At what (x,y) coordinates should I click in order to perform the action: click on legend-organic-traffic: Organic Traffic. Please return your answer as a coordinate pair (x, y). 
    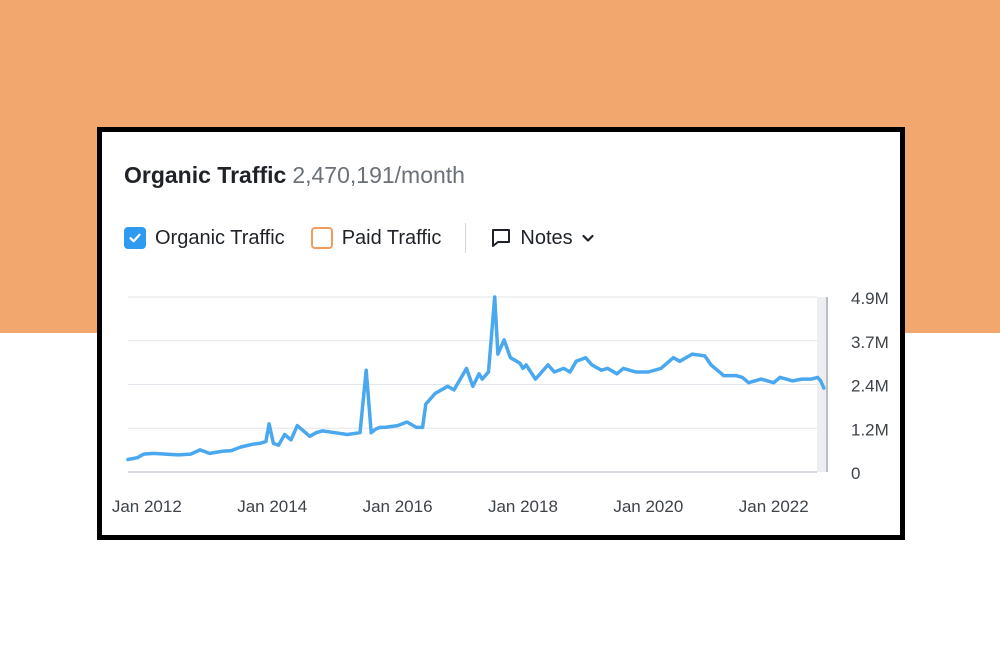
    Looking at the image, I should click on (204, 238).